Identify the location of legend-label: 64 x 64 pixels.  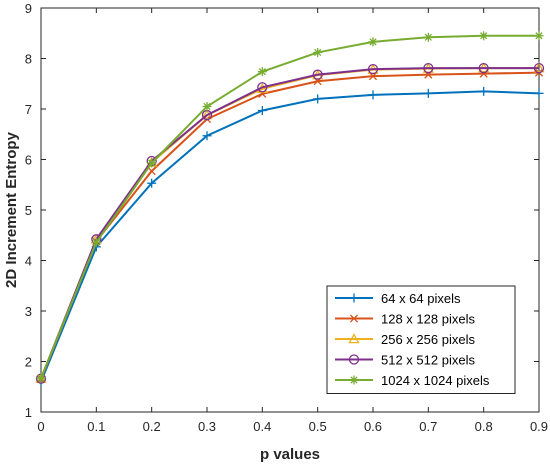
(421, 298).